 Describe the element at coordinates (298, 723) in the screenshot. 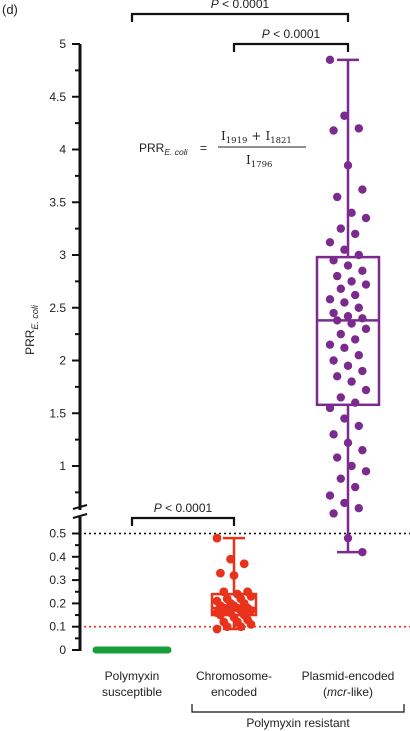

I see `resistant-bracket-label: Polymyxin resistant` at that location.